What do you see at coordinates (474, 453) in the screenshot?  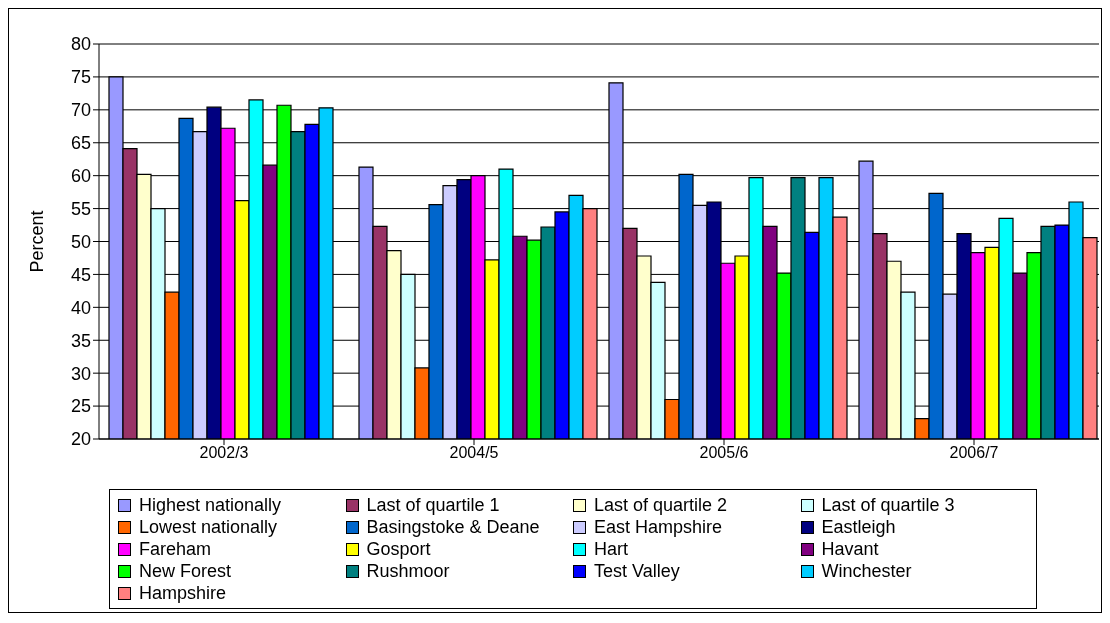 I see `x-tick-label: 2004/5` at bounding box center [474, 453].